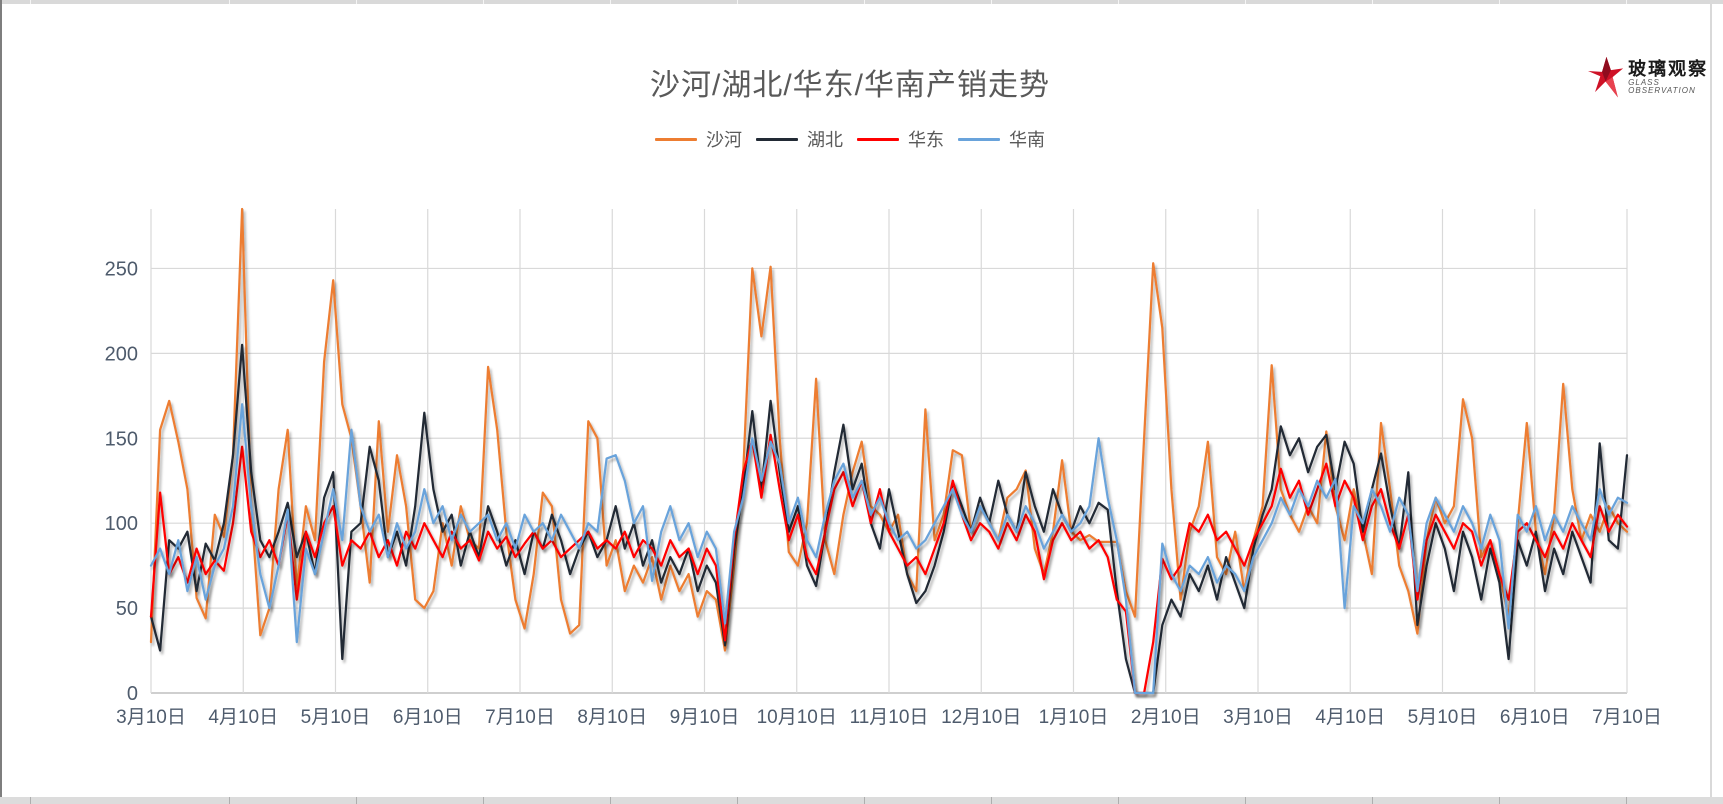 The width and height of the screenshot is (1723, 804). I want to click on legend-label-shahe: 沙河, so click(724, 140).